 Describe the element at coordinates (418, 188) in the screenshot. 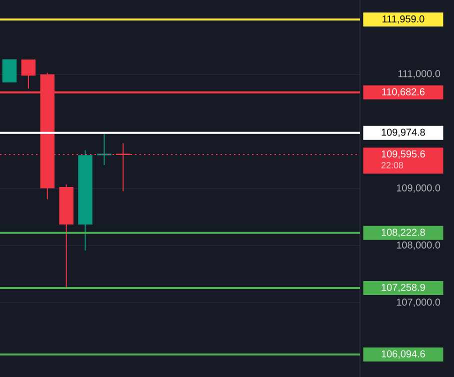

I see `y-tick-label: 109,000.0` at that location.